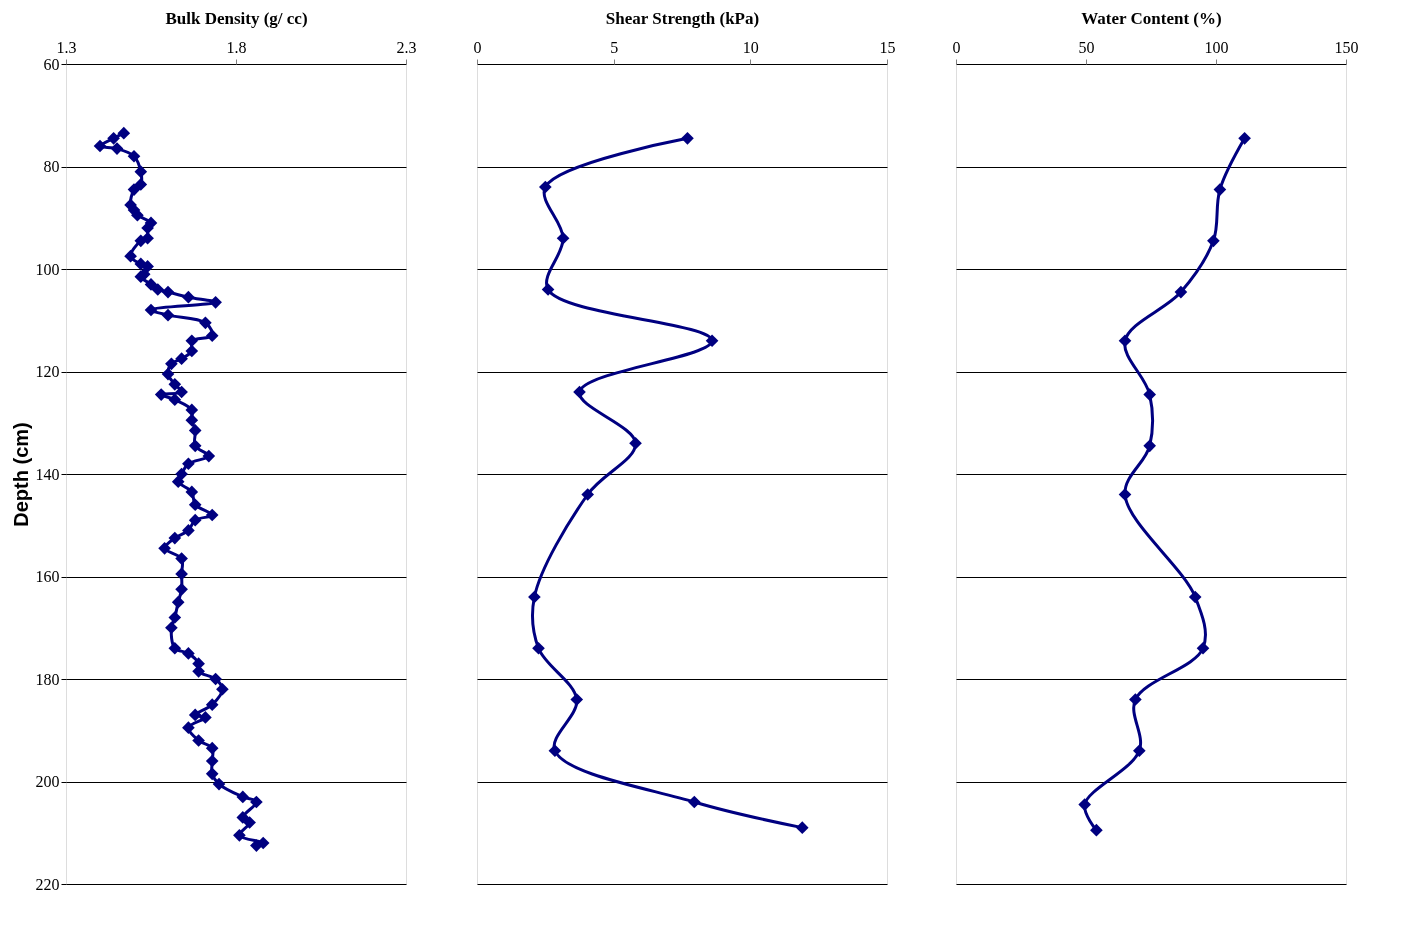 Image resolution: width=1411 pixels, height=938 pixels. What do you see at coordinates (614, 47) in the screenshot?
I see `x-tick-label: 5` at bounding box center [614, 47].